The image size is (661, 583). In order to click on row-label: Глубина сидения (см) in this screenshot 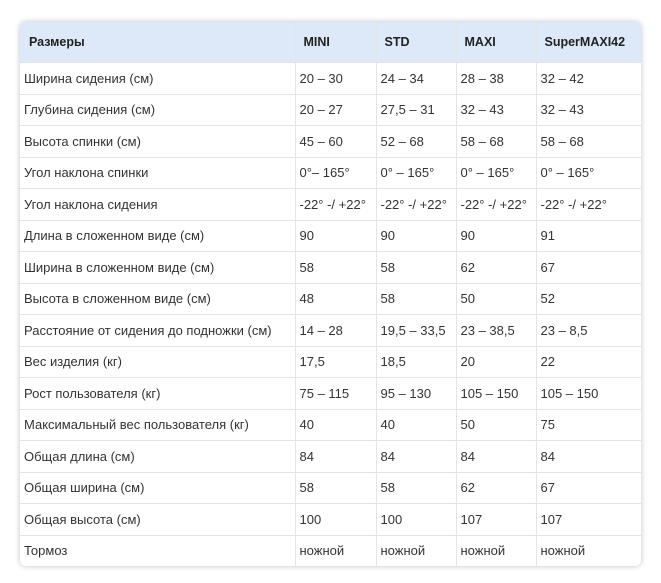, I will do `click(158, 110)`.